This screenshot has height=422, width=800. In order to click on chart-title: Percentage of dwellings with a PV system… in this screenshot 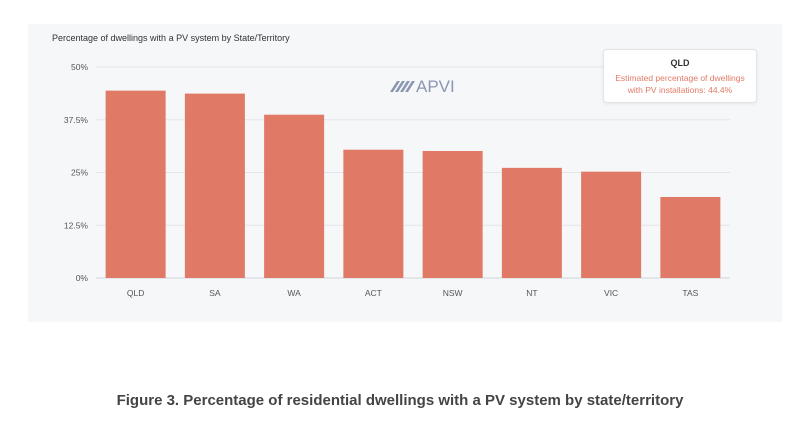, I will do `click(171, 38)`.